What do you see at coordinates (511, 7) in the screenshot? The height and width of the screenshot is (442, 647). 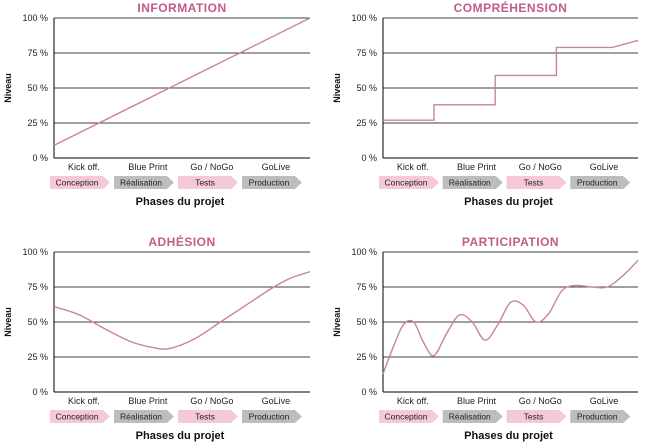 I see `chart-title: COMPRÉHENSION` at bounding box center [511, 7].